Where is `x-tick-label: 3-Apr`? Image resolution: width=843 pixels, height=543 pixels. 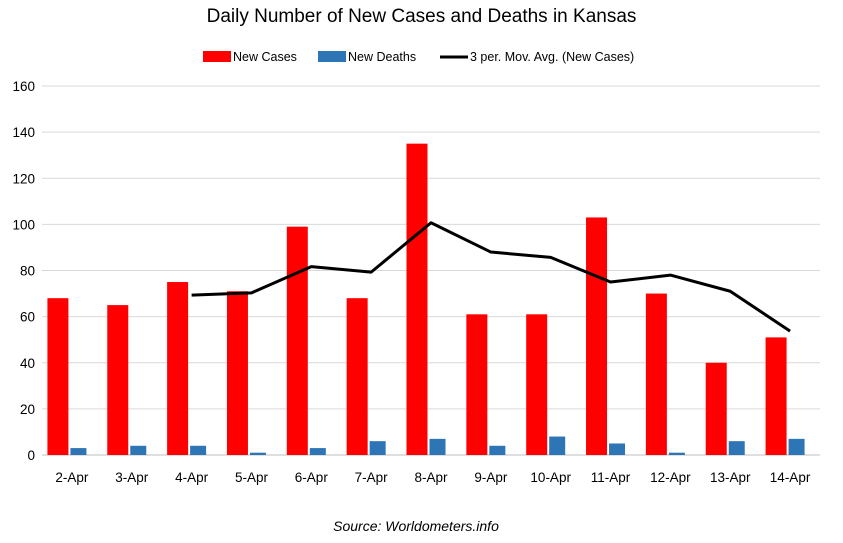
x-tick-label: 3-Apr is located at coordinates (132, 477).